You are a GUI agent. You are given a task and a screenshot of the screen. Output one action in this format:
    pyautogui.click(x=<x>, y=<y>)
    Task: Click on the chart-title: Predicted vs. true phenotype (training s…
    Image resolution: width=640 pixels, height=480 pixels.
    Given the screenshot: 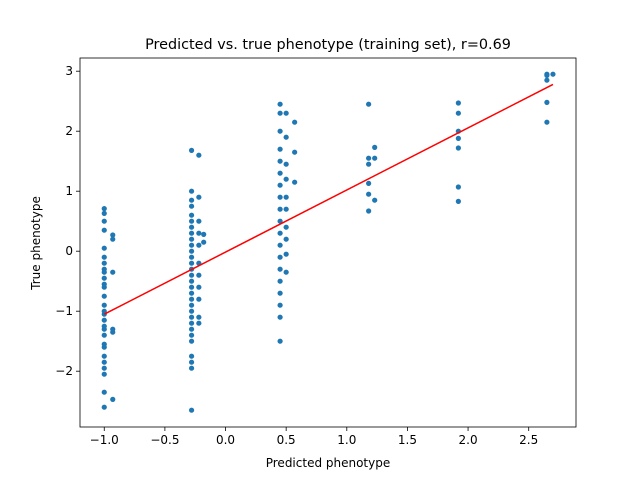 What is the action you would take?
    pyautogui.click(x=328, y=45)
    